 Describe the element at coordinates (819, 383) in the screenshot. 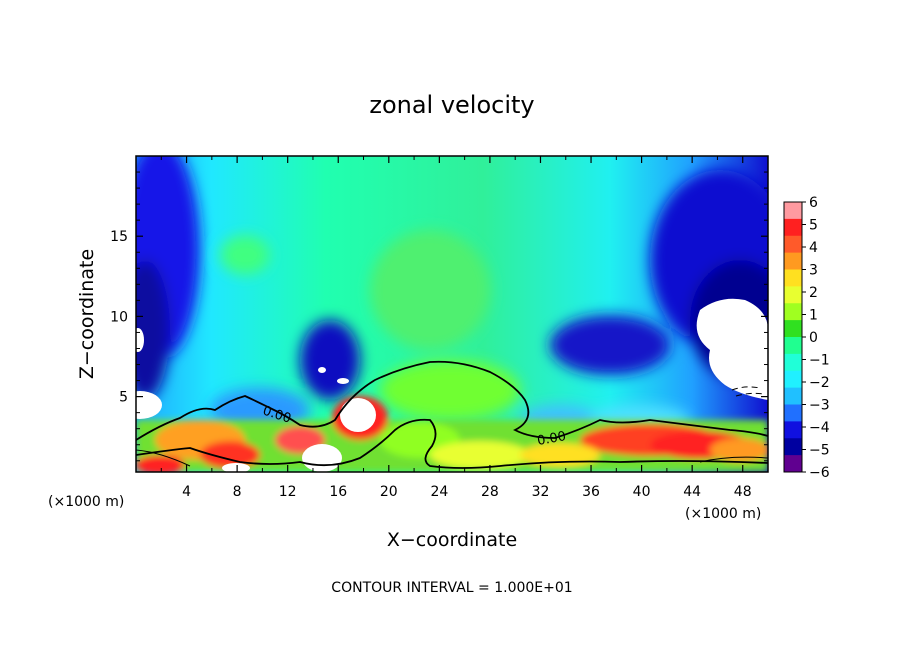

I see `colorbar-label: −2` at that location.